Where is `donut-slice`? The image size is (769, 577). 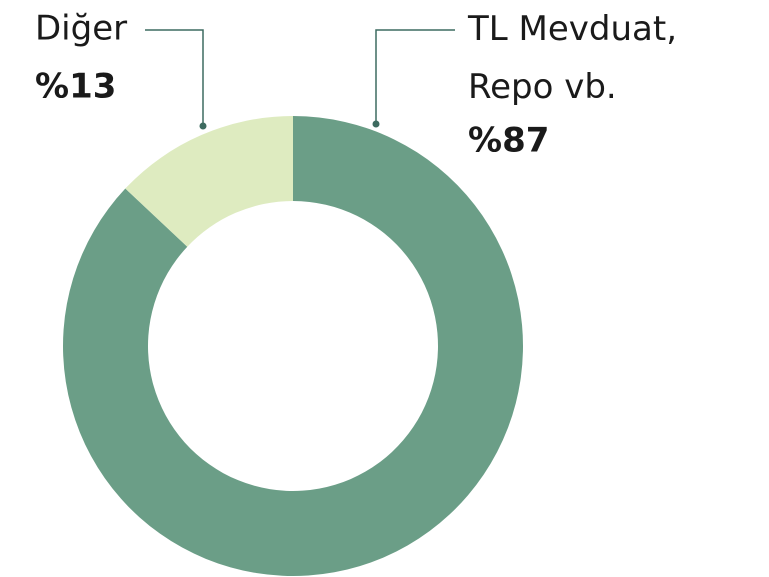 donut-slice is located at coordinates (209, 181).